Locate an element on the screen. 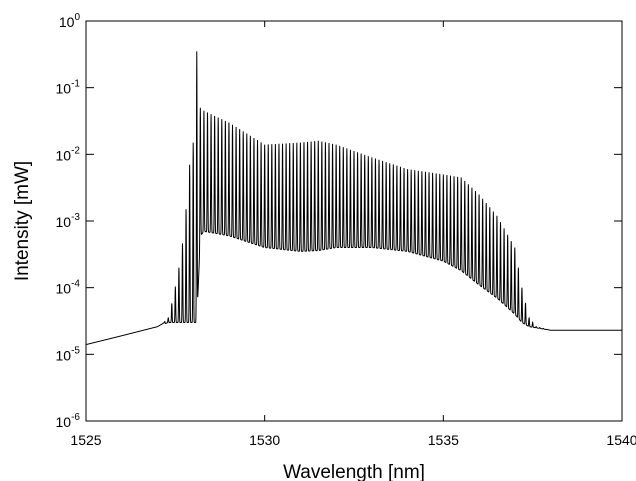 The image size is (636, 481). x-tick-label: 1535 is located at coordinates (443, 440).